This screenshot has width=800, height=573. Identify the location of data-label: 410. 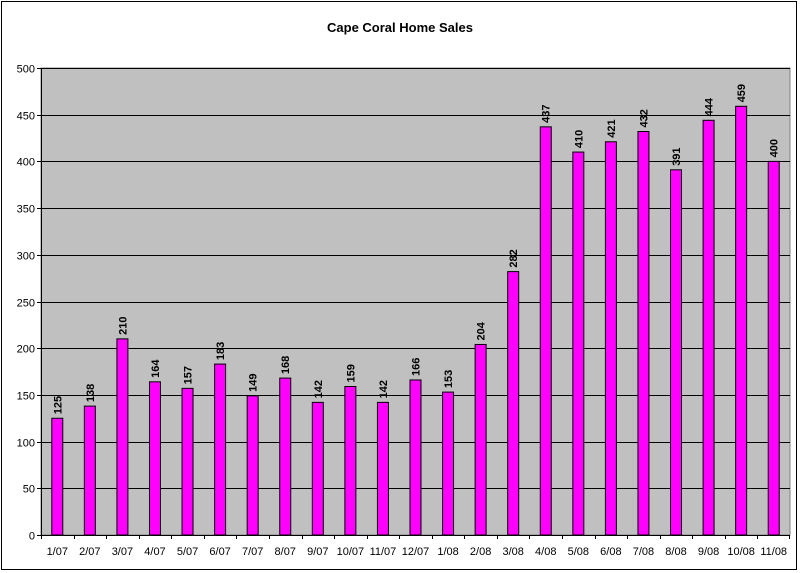
(579, 139).